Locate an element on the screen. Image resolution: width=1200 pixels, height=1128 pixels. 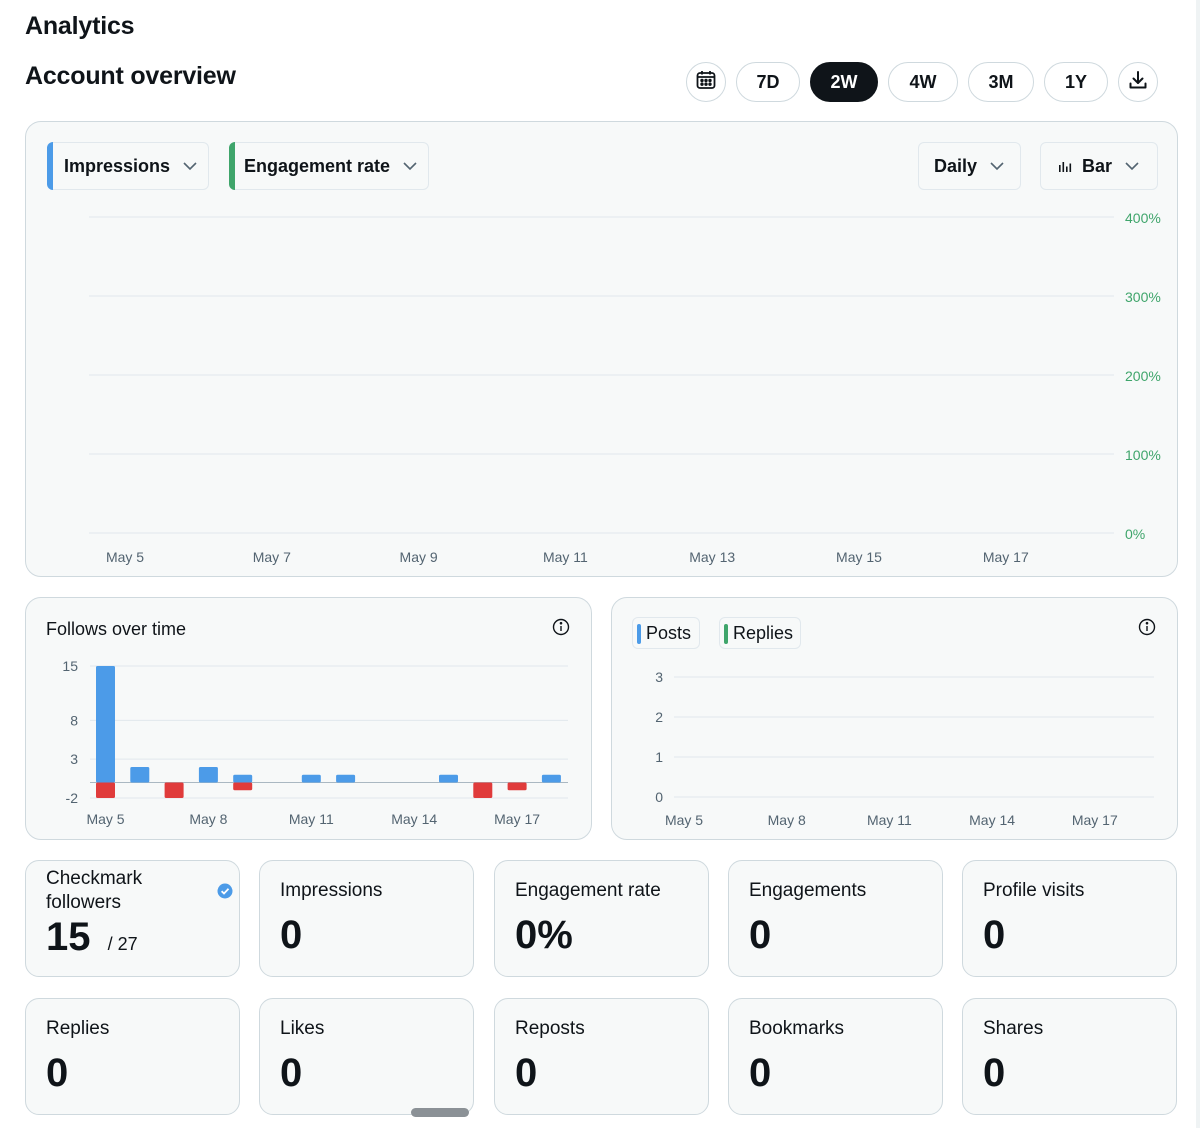
range-4w-button: 4W is located at coordinates (923, 82).